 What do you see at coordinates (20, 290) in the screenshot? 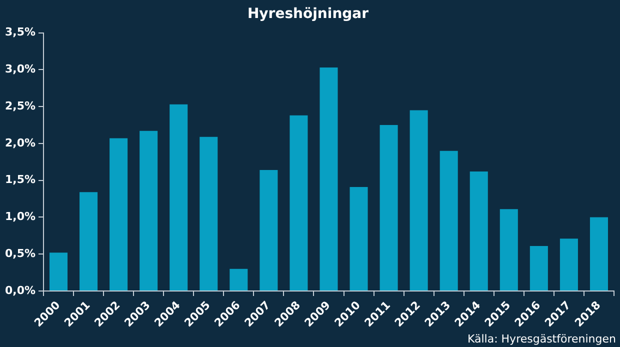
I see `y-tick-label: 0,0%` at bounding box center [20, 290].